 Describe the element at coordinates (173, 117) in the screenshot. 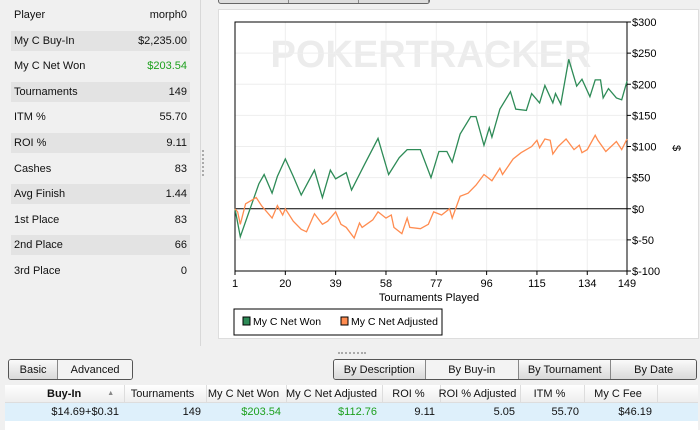

I see `stat-value: 55.70` at that location.